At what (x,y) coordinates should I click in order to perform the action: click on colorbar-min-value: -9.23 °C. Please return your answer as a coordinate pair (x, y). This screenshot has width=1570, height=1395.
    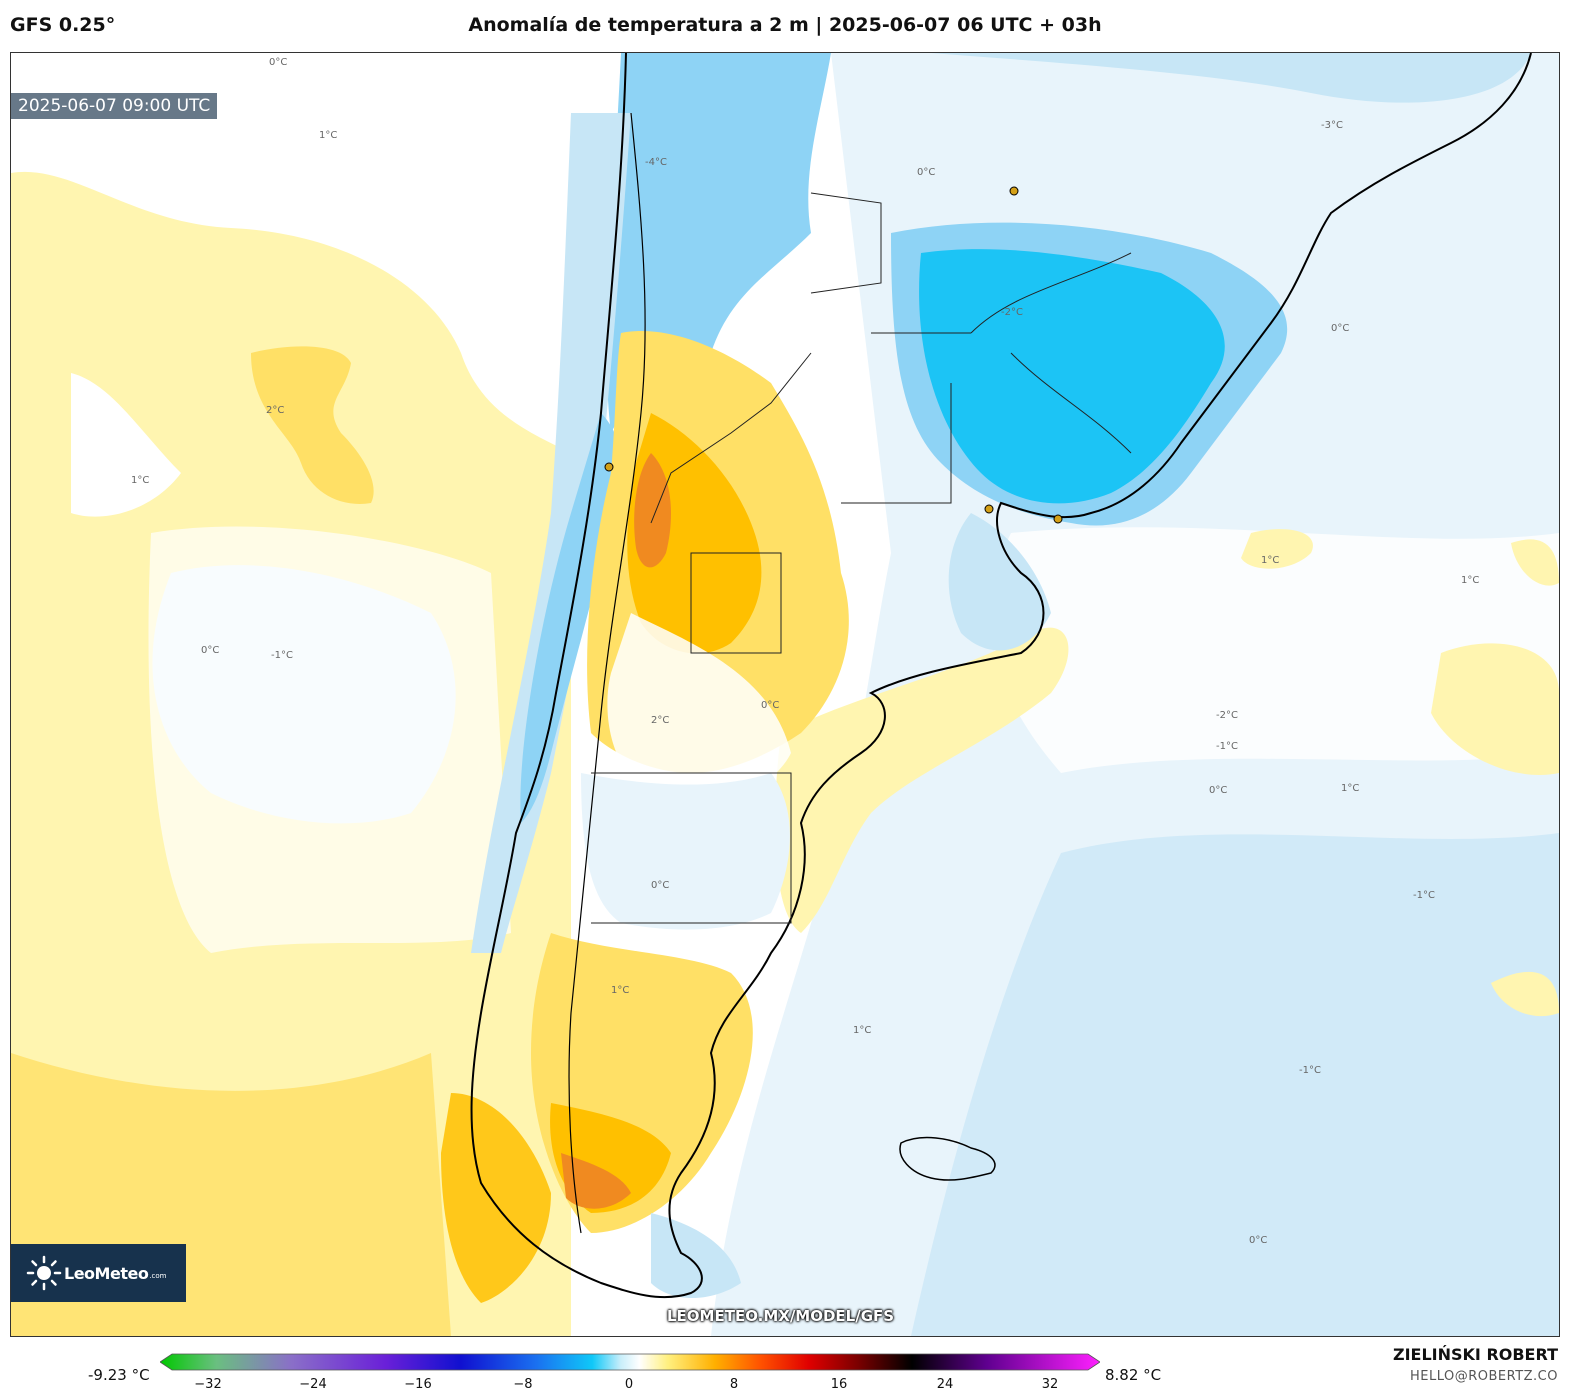
    Looking at the image, I should click on (119, 1375).